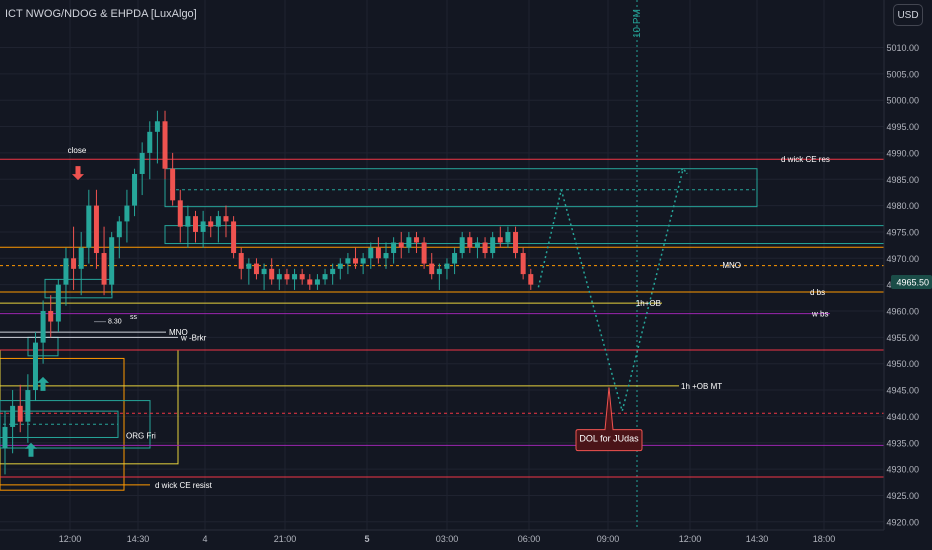 The width and height of the screenshot is (932, 550). What do you see at coordinates (77, 150) in the screenshot?
I see `close-label: close` at bounding box center [77, 150].